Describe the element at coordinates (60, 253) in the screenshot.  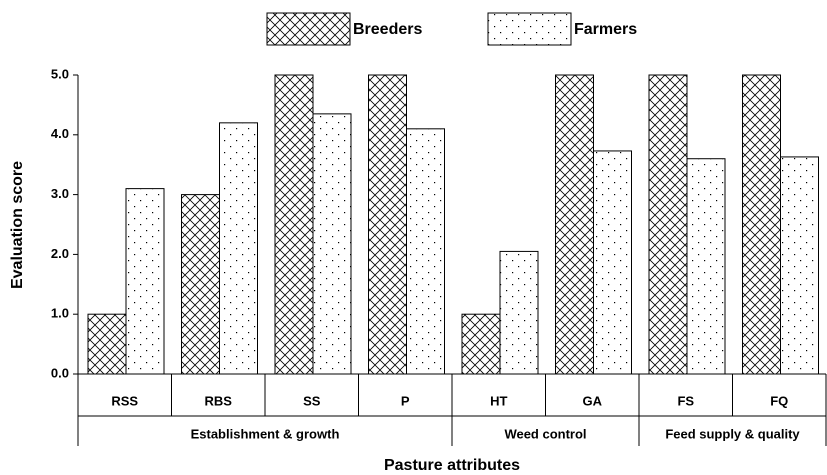
I see `y-tick-label: 2.0` at that location.